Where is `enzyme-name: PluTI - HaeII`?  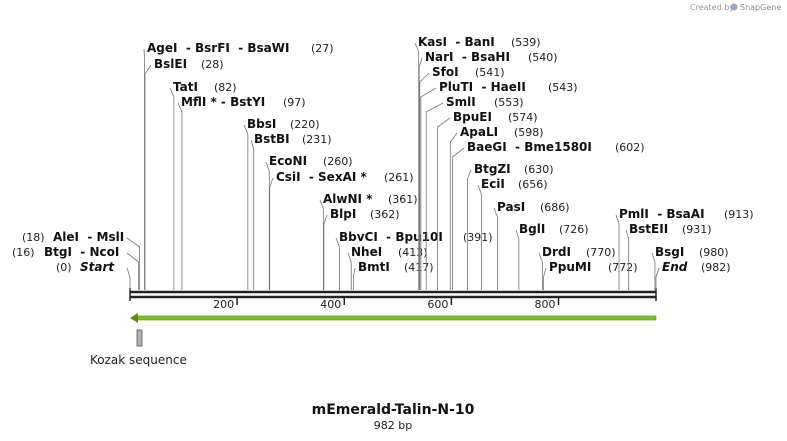 enzyme-name: PluTI - HaeII is located at coordinates (482, 87).